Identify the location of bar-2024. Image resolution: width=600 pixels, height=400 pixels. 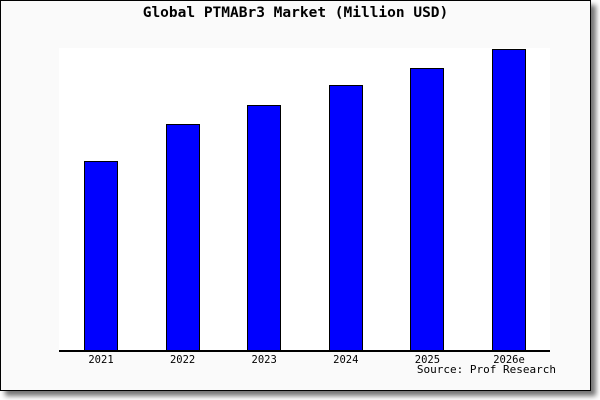
(345, 217).